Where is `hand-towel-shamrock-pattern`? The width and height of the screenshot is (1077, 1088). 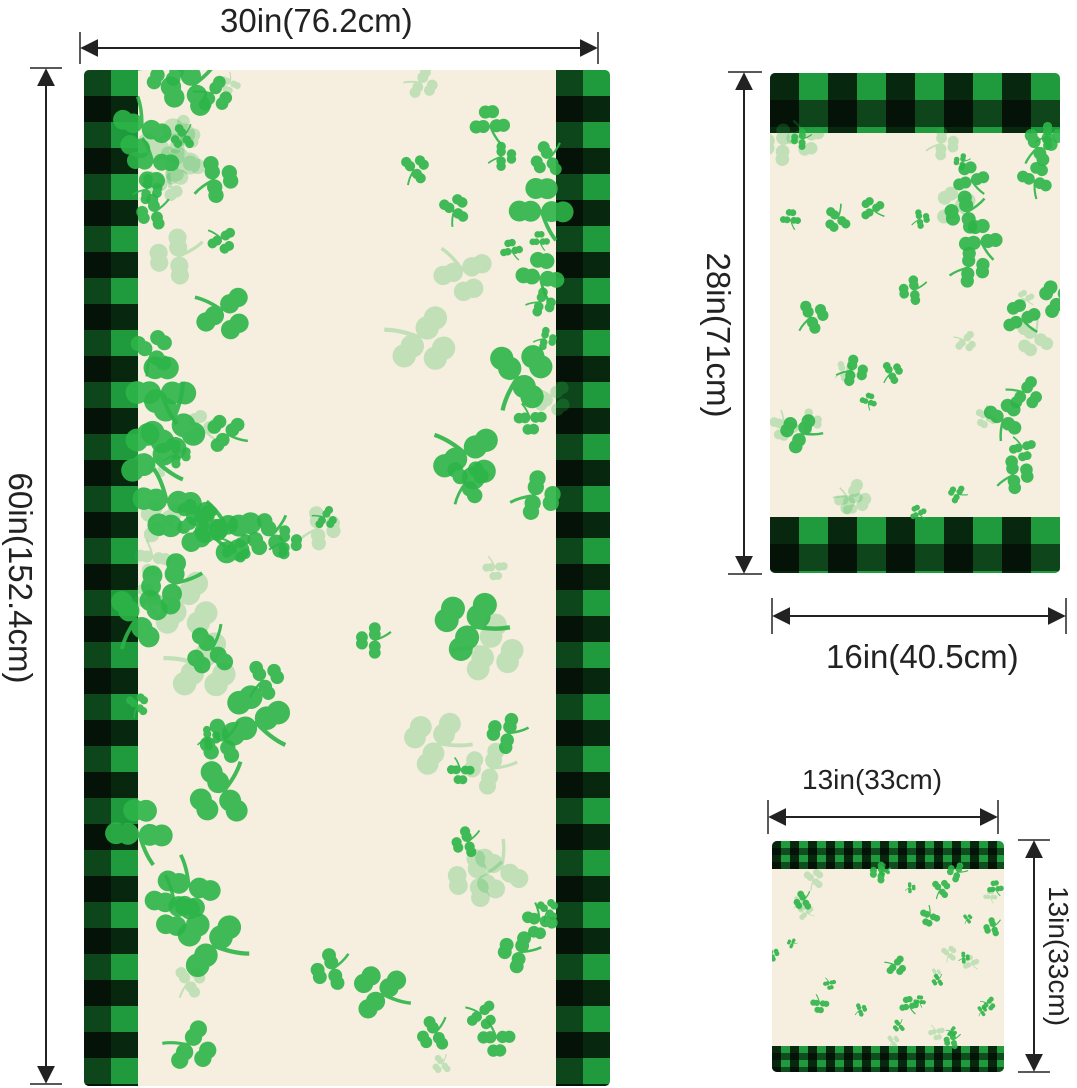 hand-towel-shamrock-pattern is located at coordinates (915, 319).